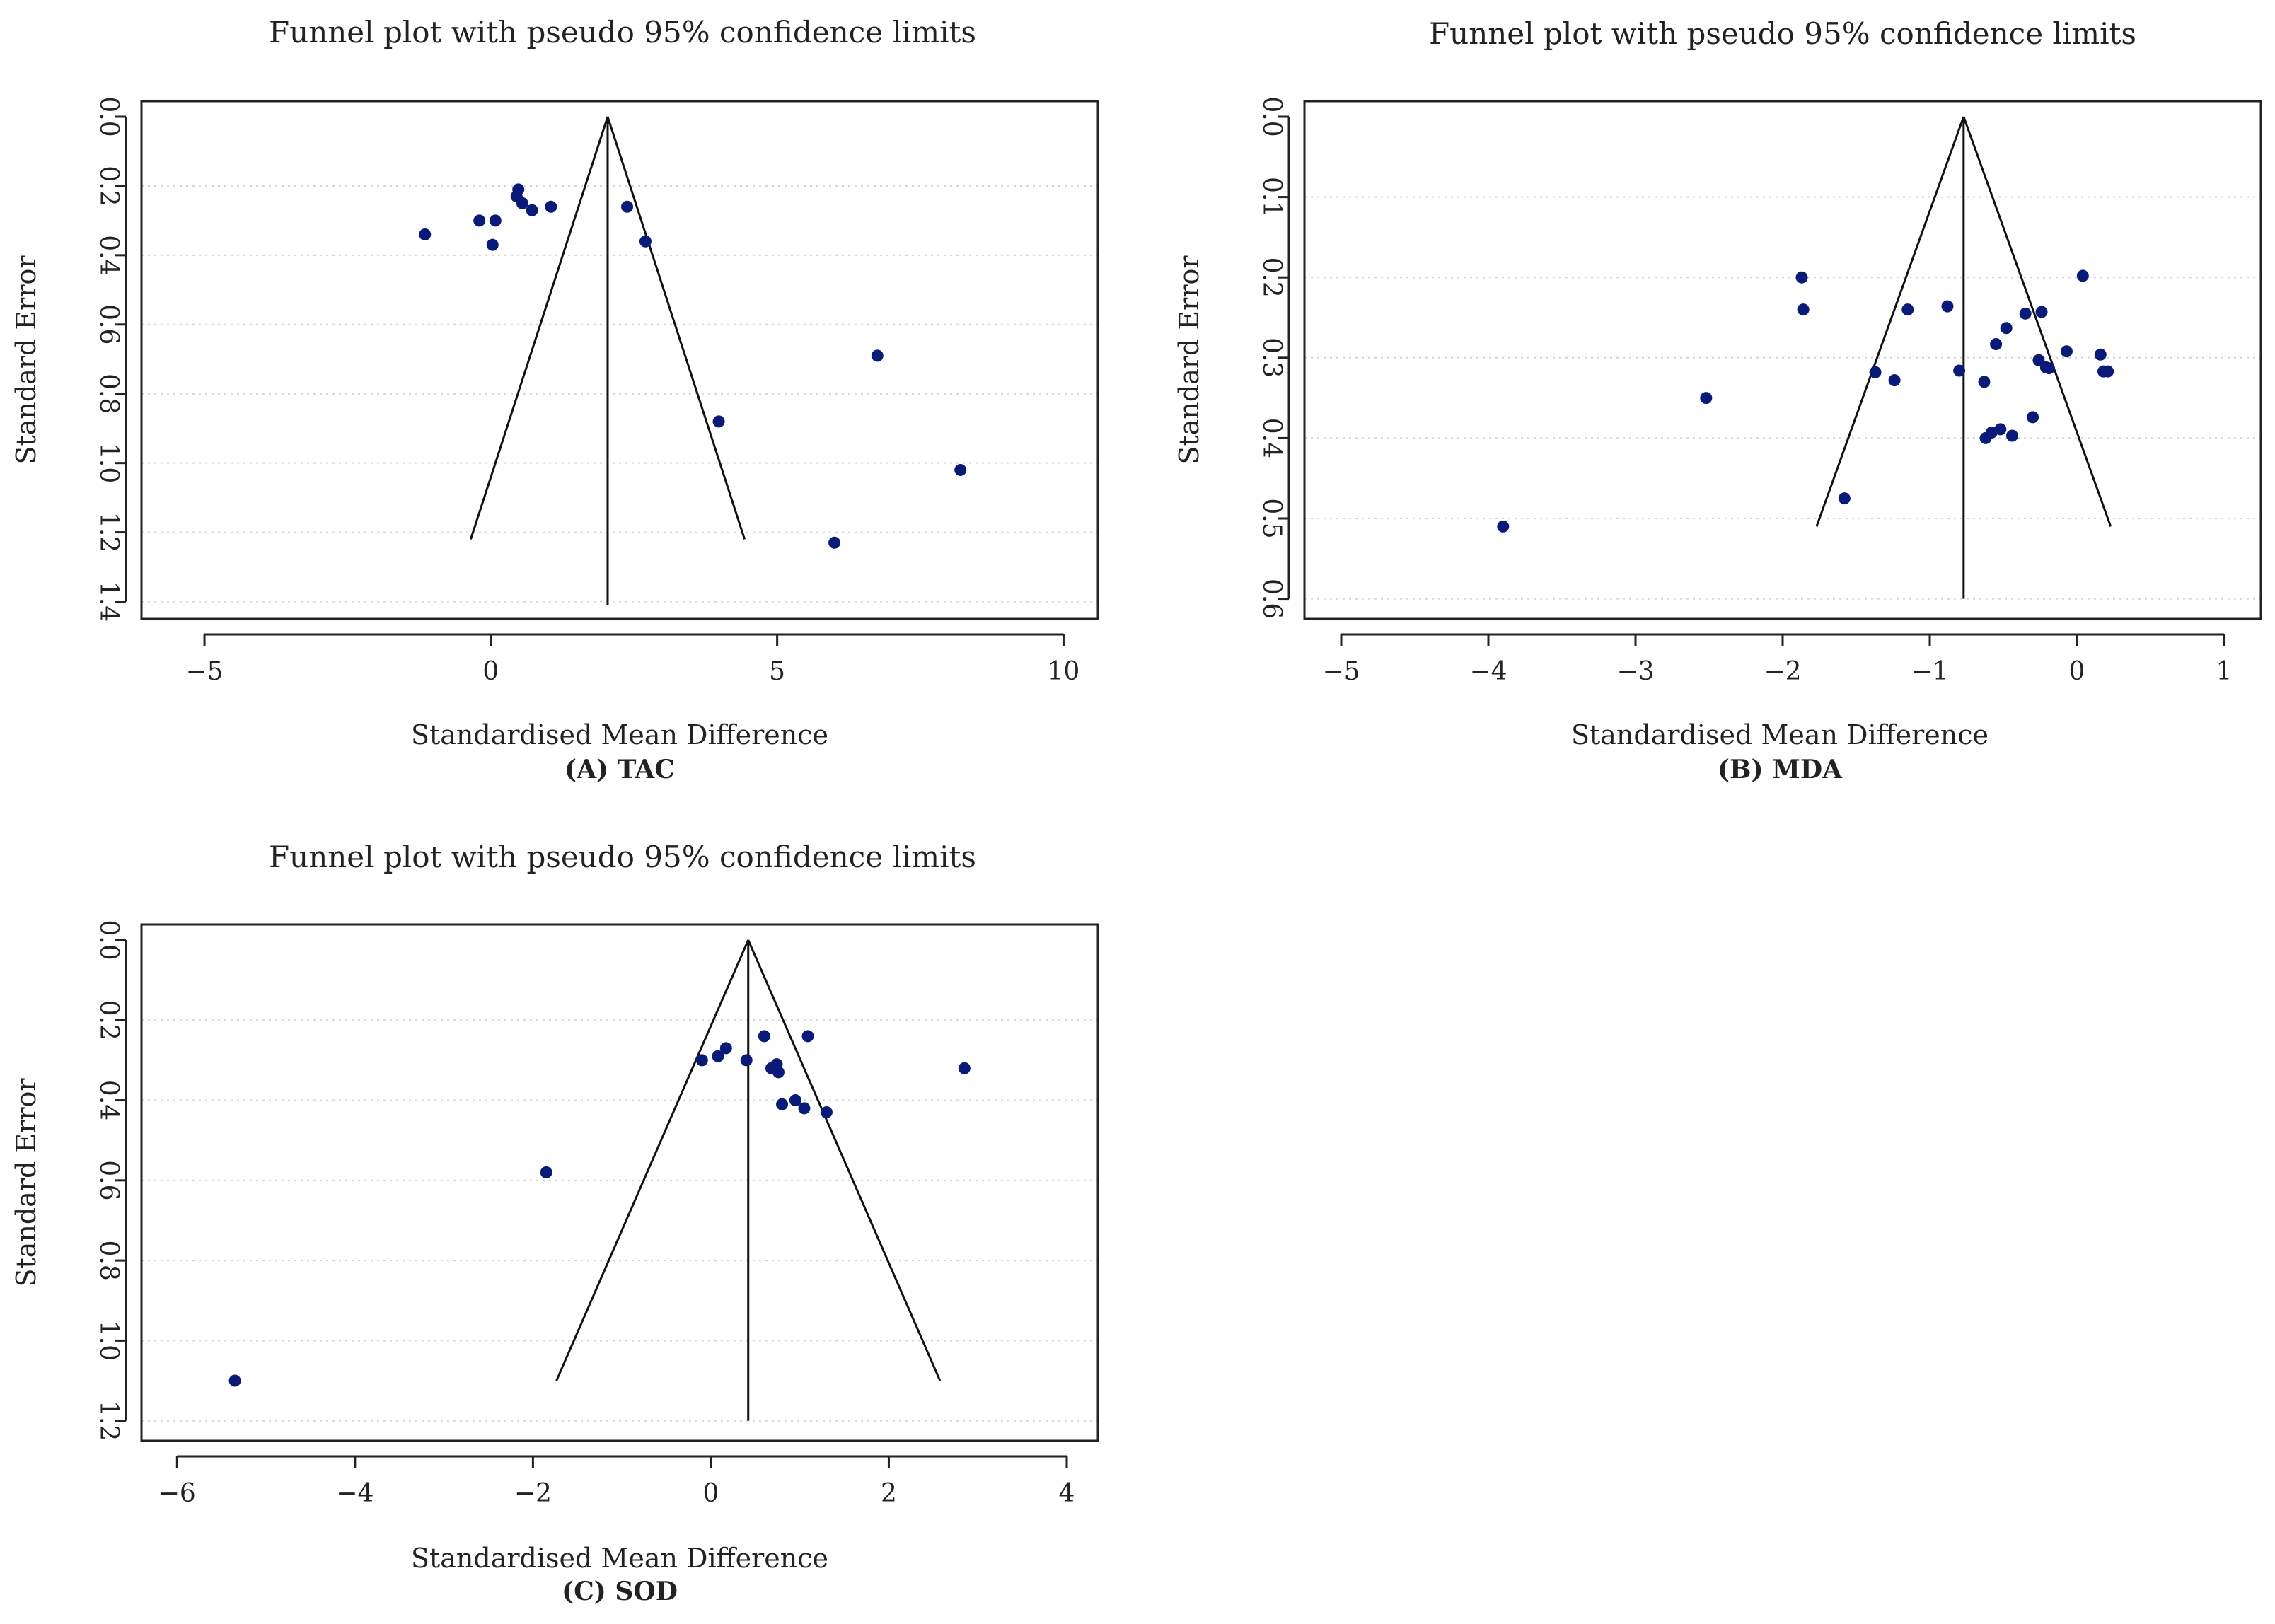  What do you see at coordinates (889, 1493) in the screenshot?
I see `x-tick-label: 2` at bounding box center [889, 1493].